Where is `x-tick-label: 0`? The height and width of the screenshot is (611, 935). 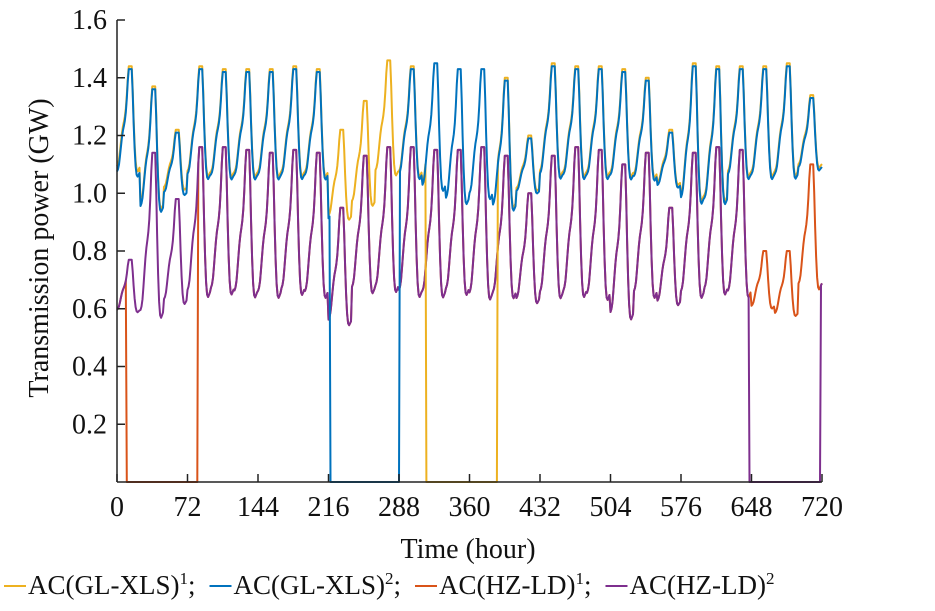
x-tick-label: 0 is located at coordinates (117, 507).